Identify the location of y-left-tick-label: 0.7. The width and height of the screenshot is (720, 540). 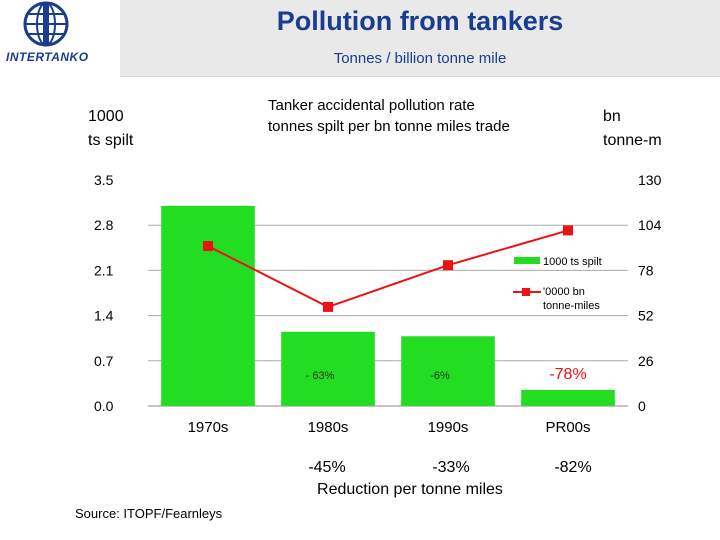
(104, 361).